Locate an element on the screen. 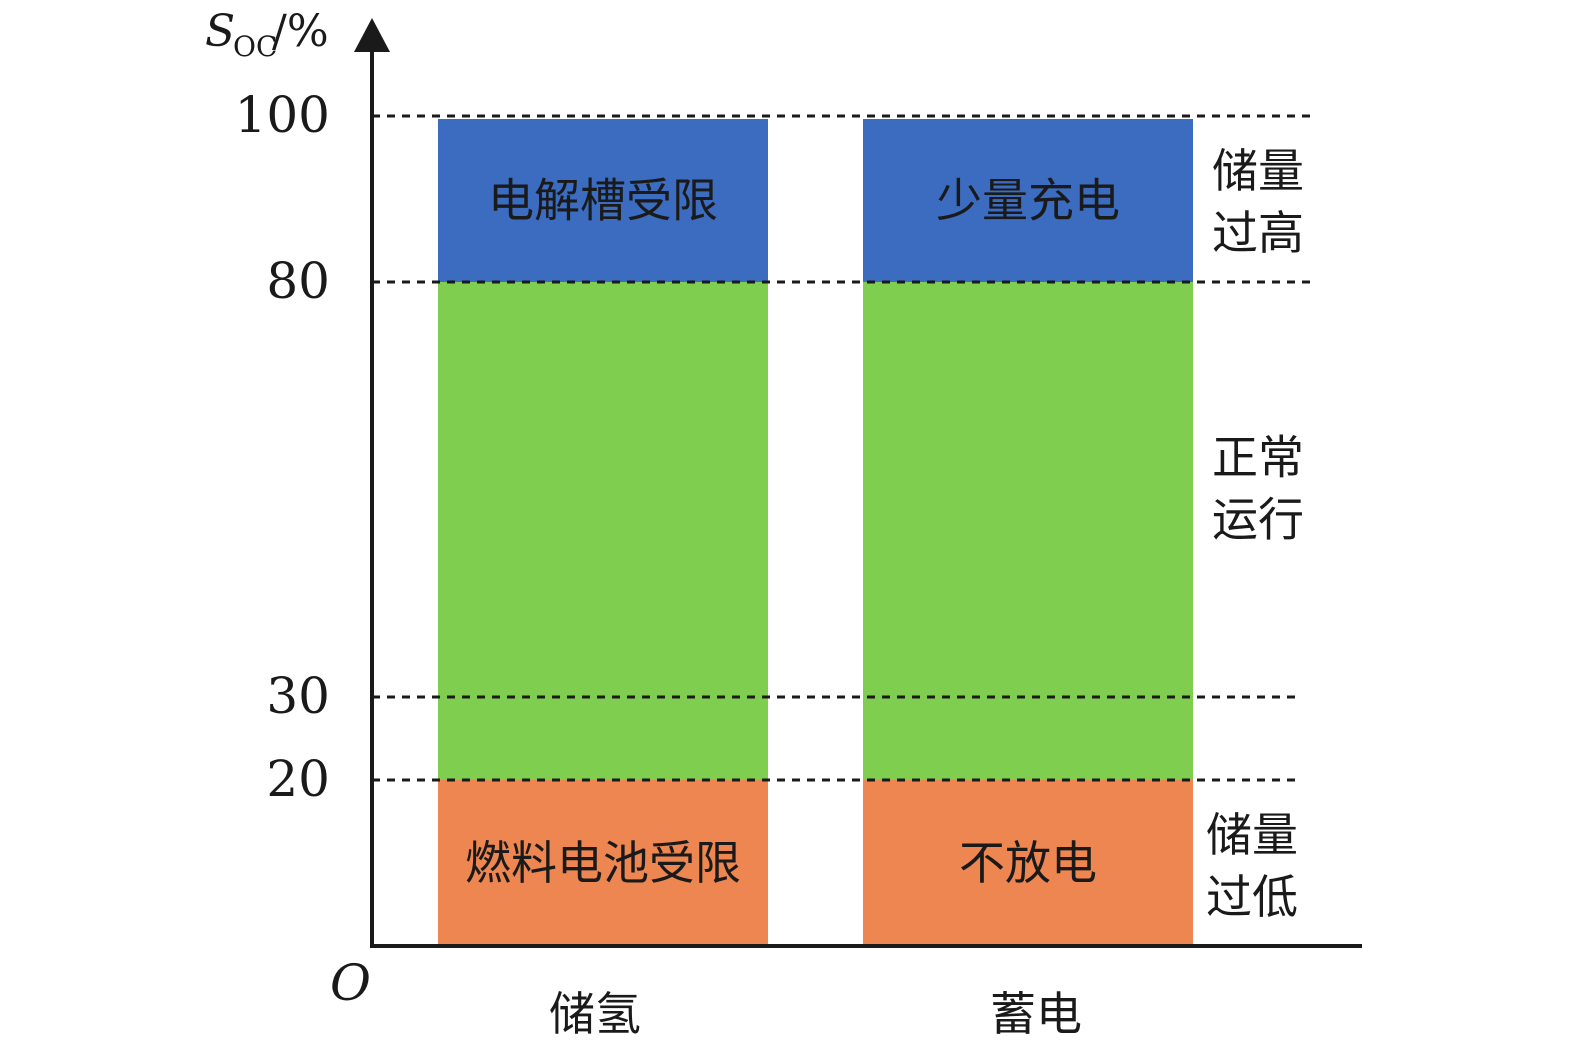 This screenshot has width=1575, height=1048. y-tick-label: 80 is located at coordinates (298, 281).